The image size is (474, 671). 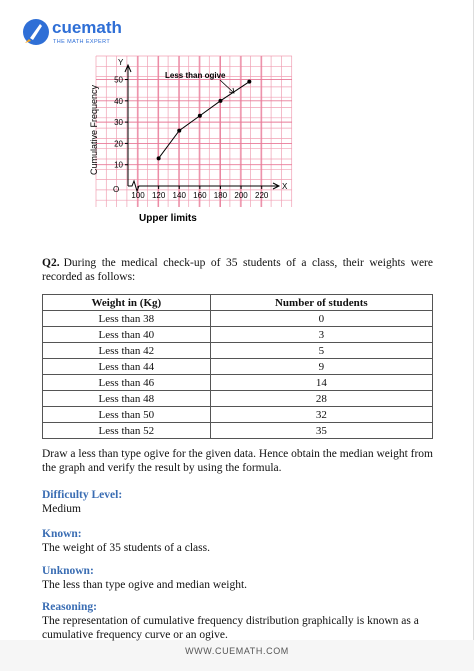 I want to click on axis-name: X, so click(x=285, y=186).